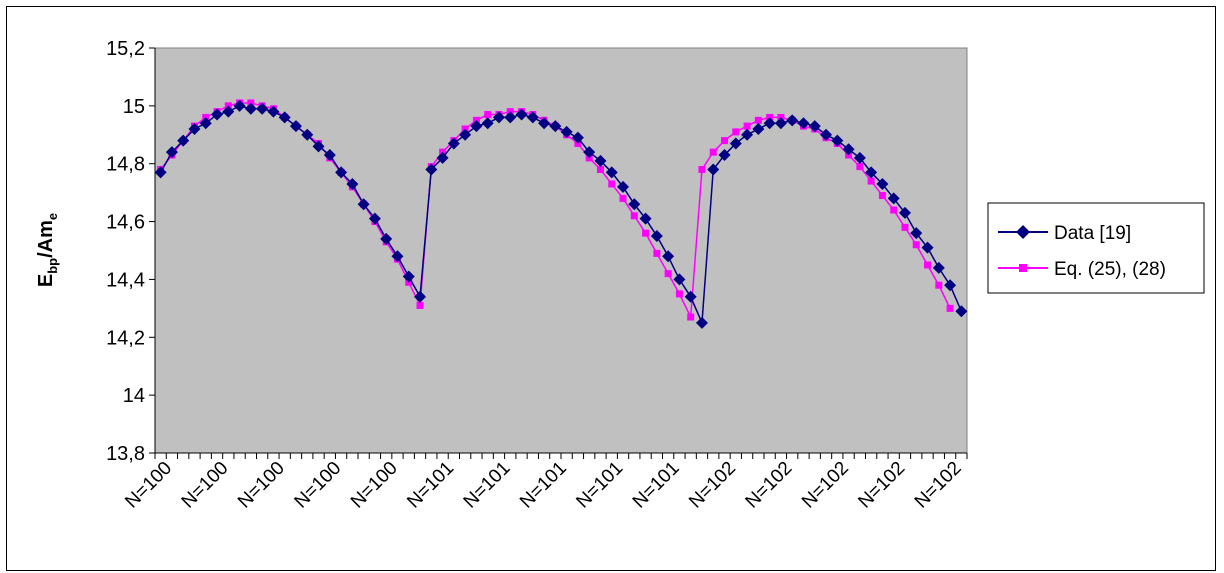 This screenshot has height=573, width=1224. Describe the element at coordinates (125, 165) in the screenshot. I see `y-tick-label: 14,8` at that location.